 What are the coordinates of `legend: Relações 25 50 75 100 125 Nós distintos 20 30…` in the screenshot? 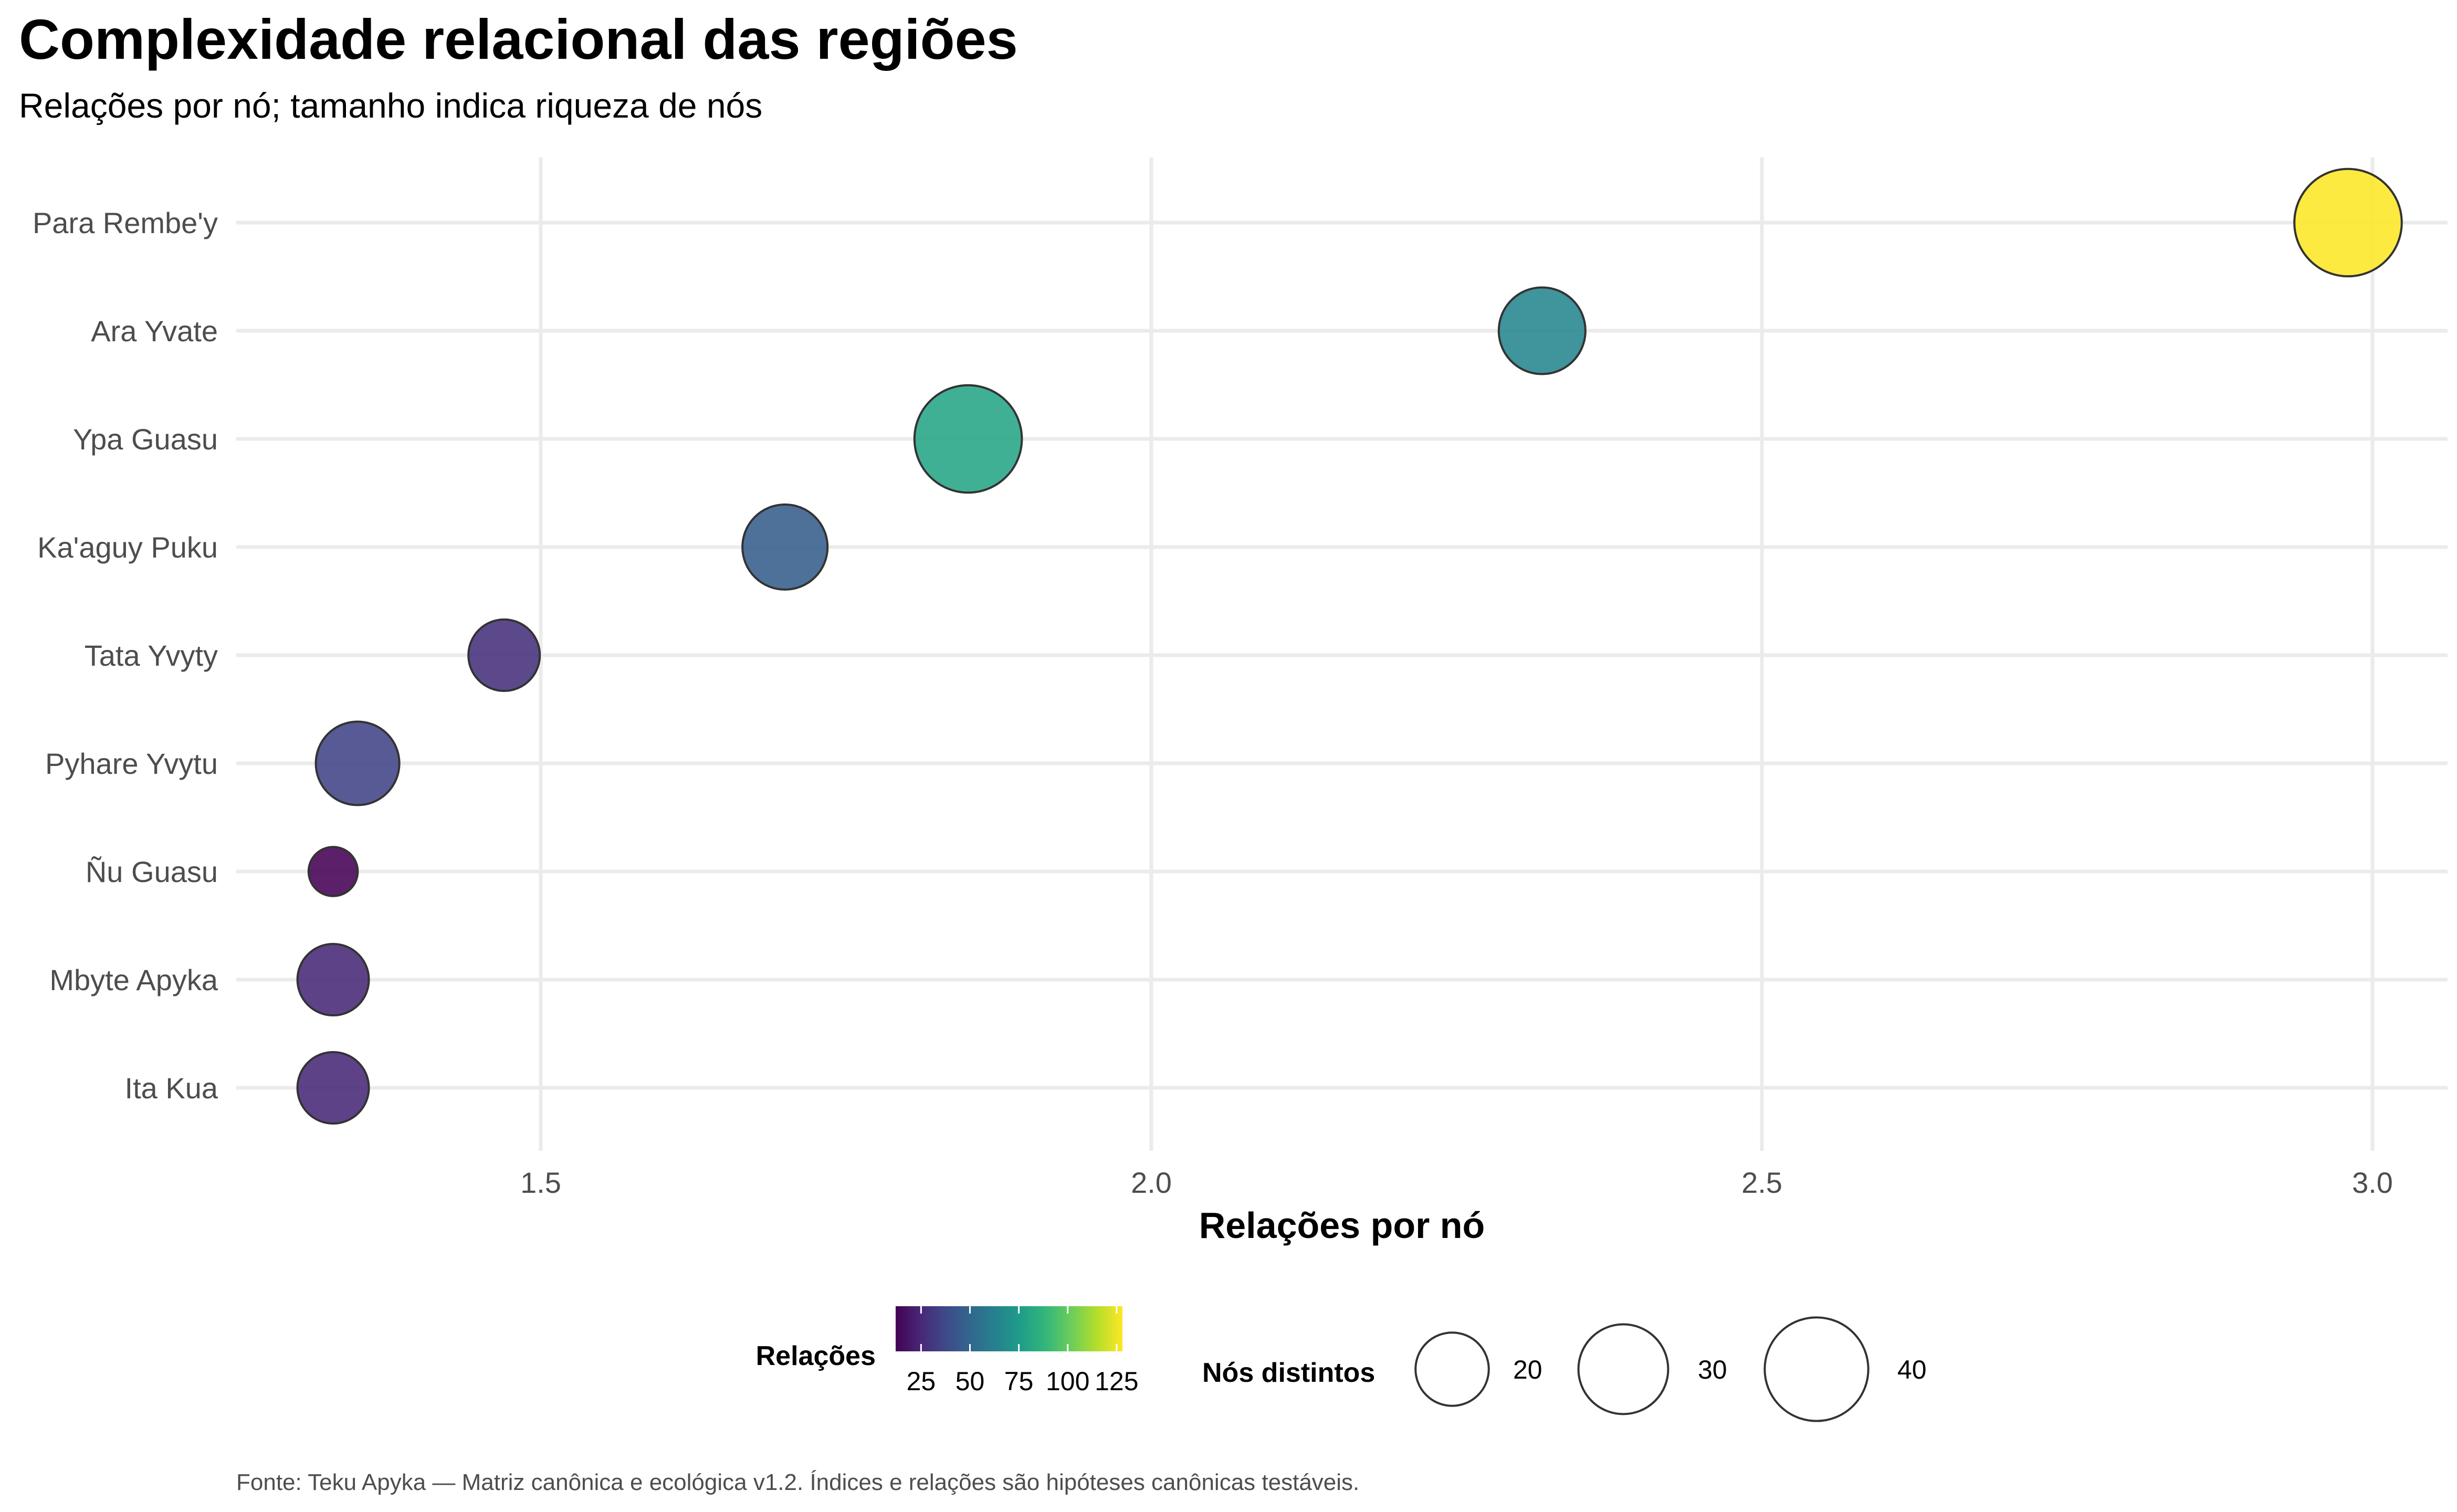 It's located at (1341, 1364).